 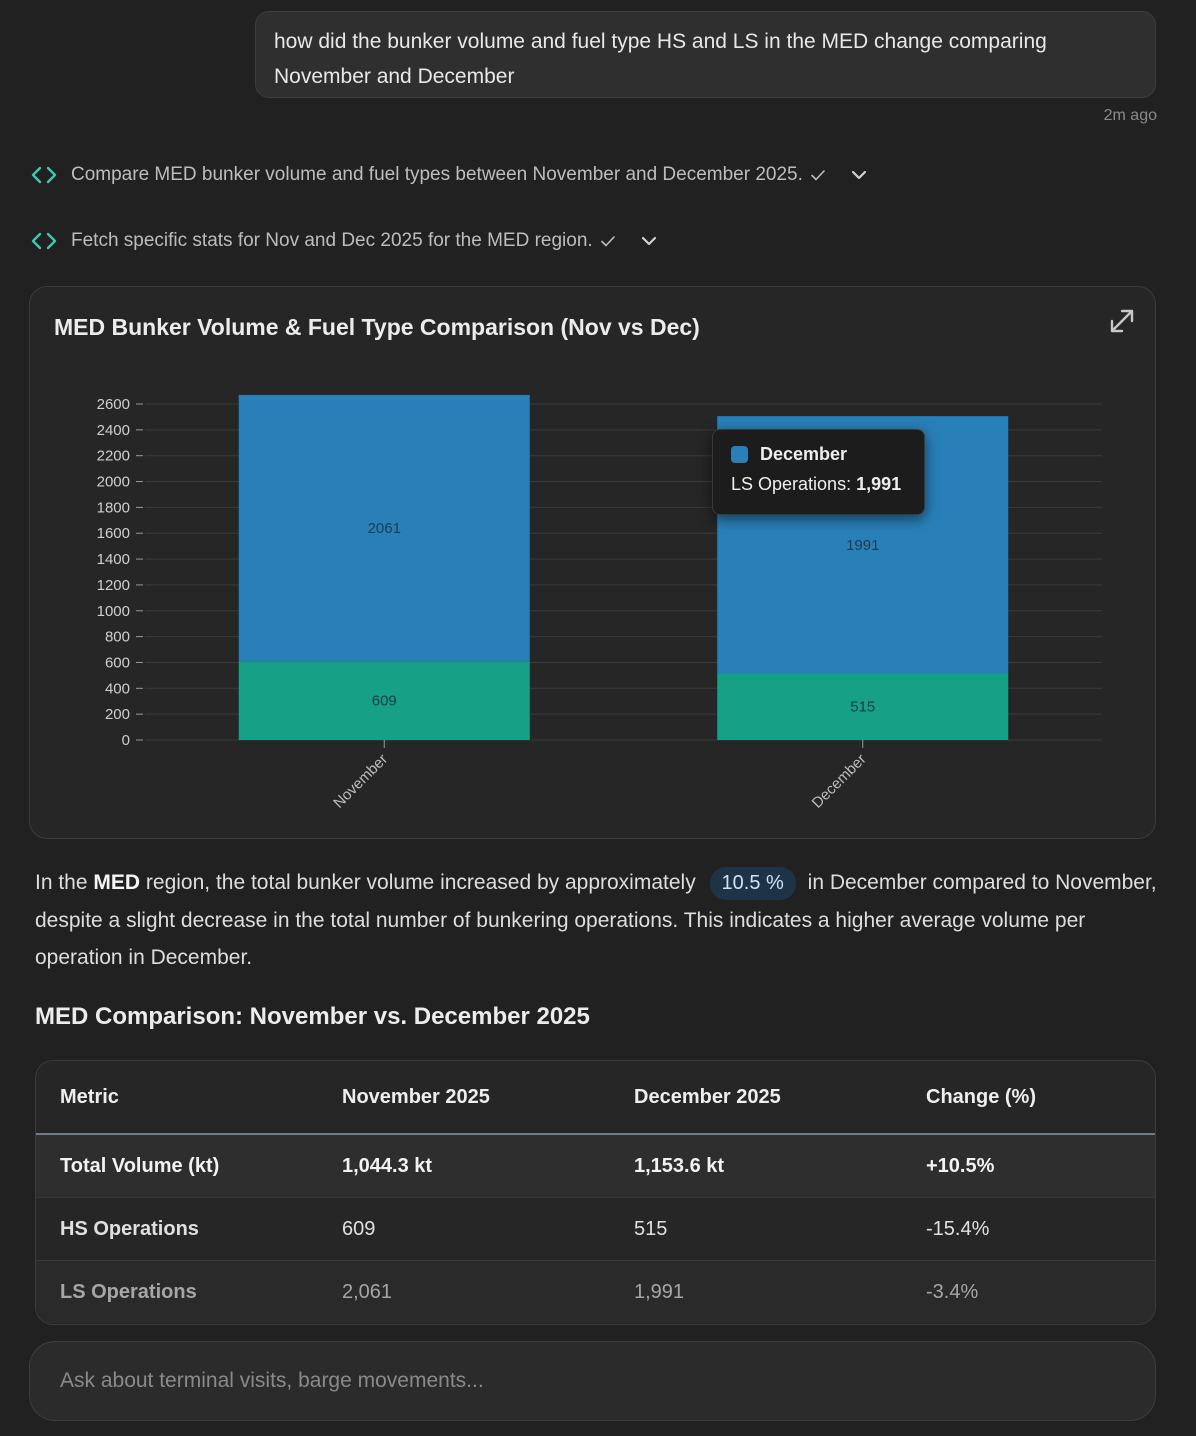 I want to click on chat-input-box, so click(x=592, y=1381).